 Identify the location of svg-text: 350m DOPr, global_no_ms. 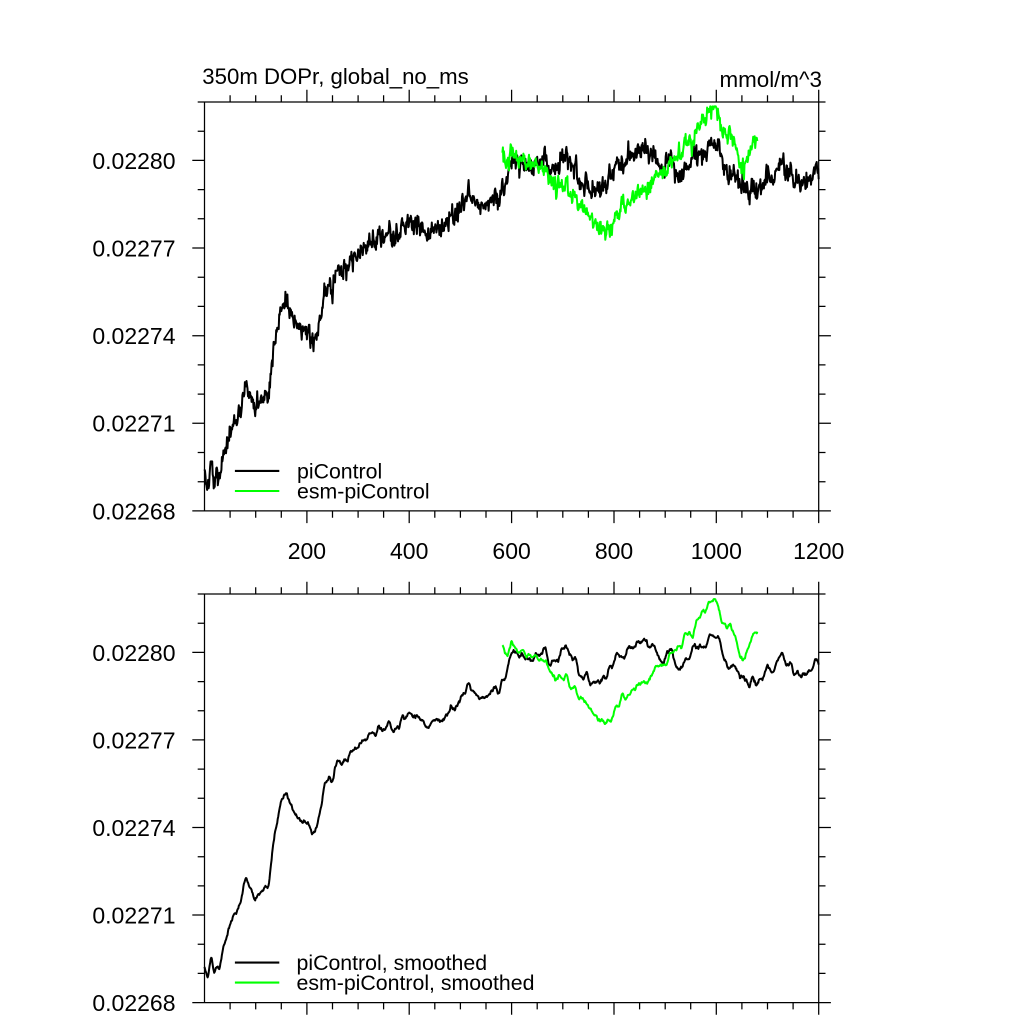
(335, 76).